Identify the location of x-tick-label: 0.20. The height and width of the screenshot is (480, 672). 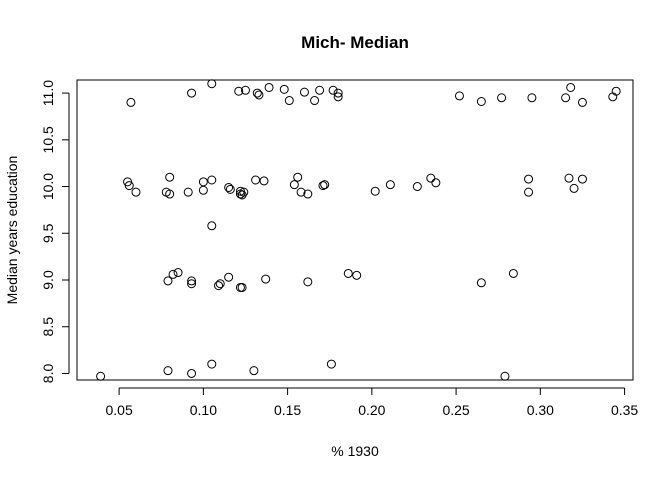
(371, 410).